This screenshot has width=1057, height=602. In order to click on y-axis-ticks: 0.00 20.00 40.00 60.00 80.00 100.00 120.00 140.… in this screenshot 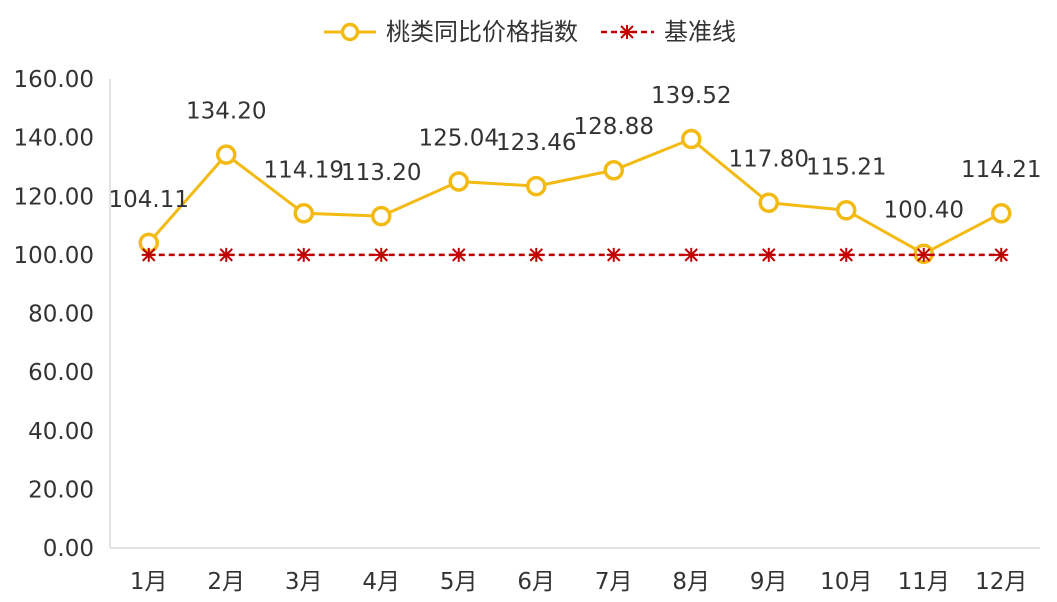, I will do `click(54, 314)`.